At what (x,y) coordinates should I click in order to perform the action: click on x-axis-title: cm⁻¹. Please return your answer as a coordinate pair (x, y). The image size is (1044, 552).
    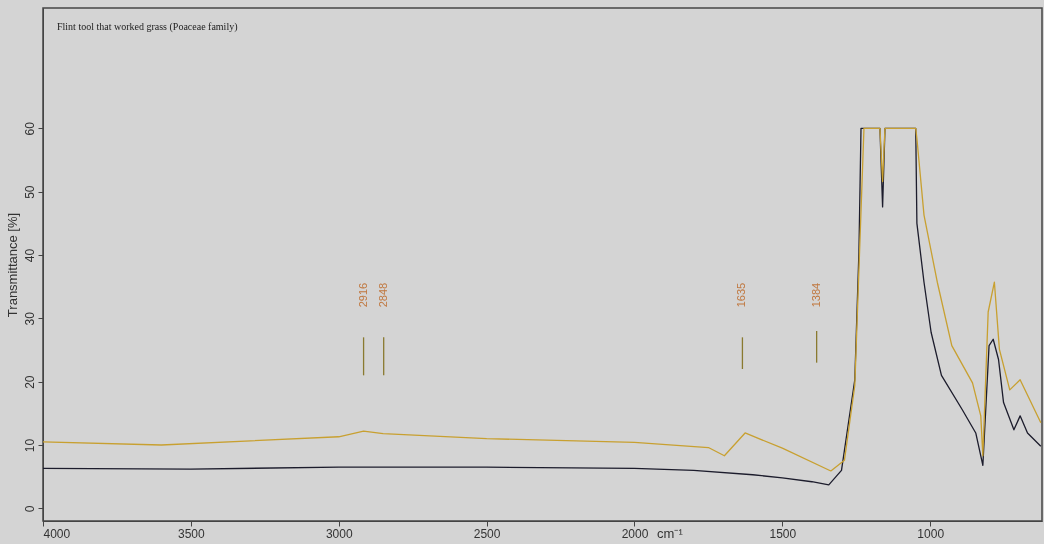
    Looking at the image, I should click on (670, 533).